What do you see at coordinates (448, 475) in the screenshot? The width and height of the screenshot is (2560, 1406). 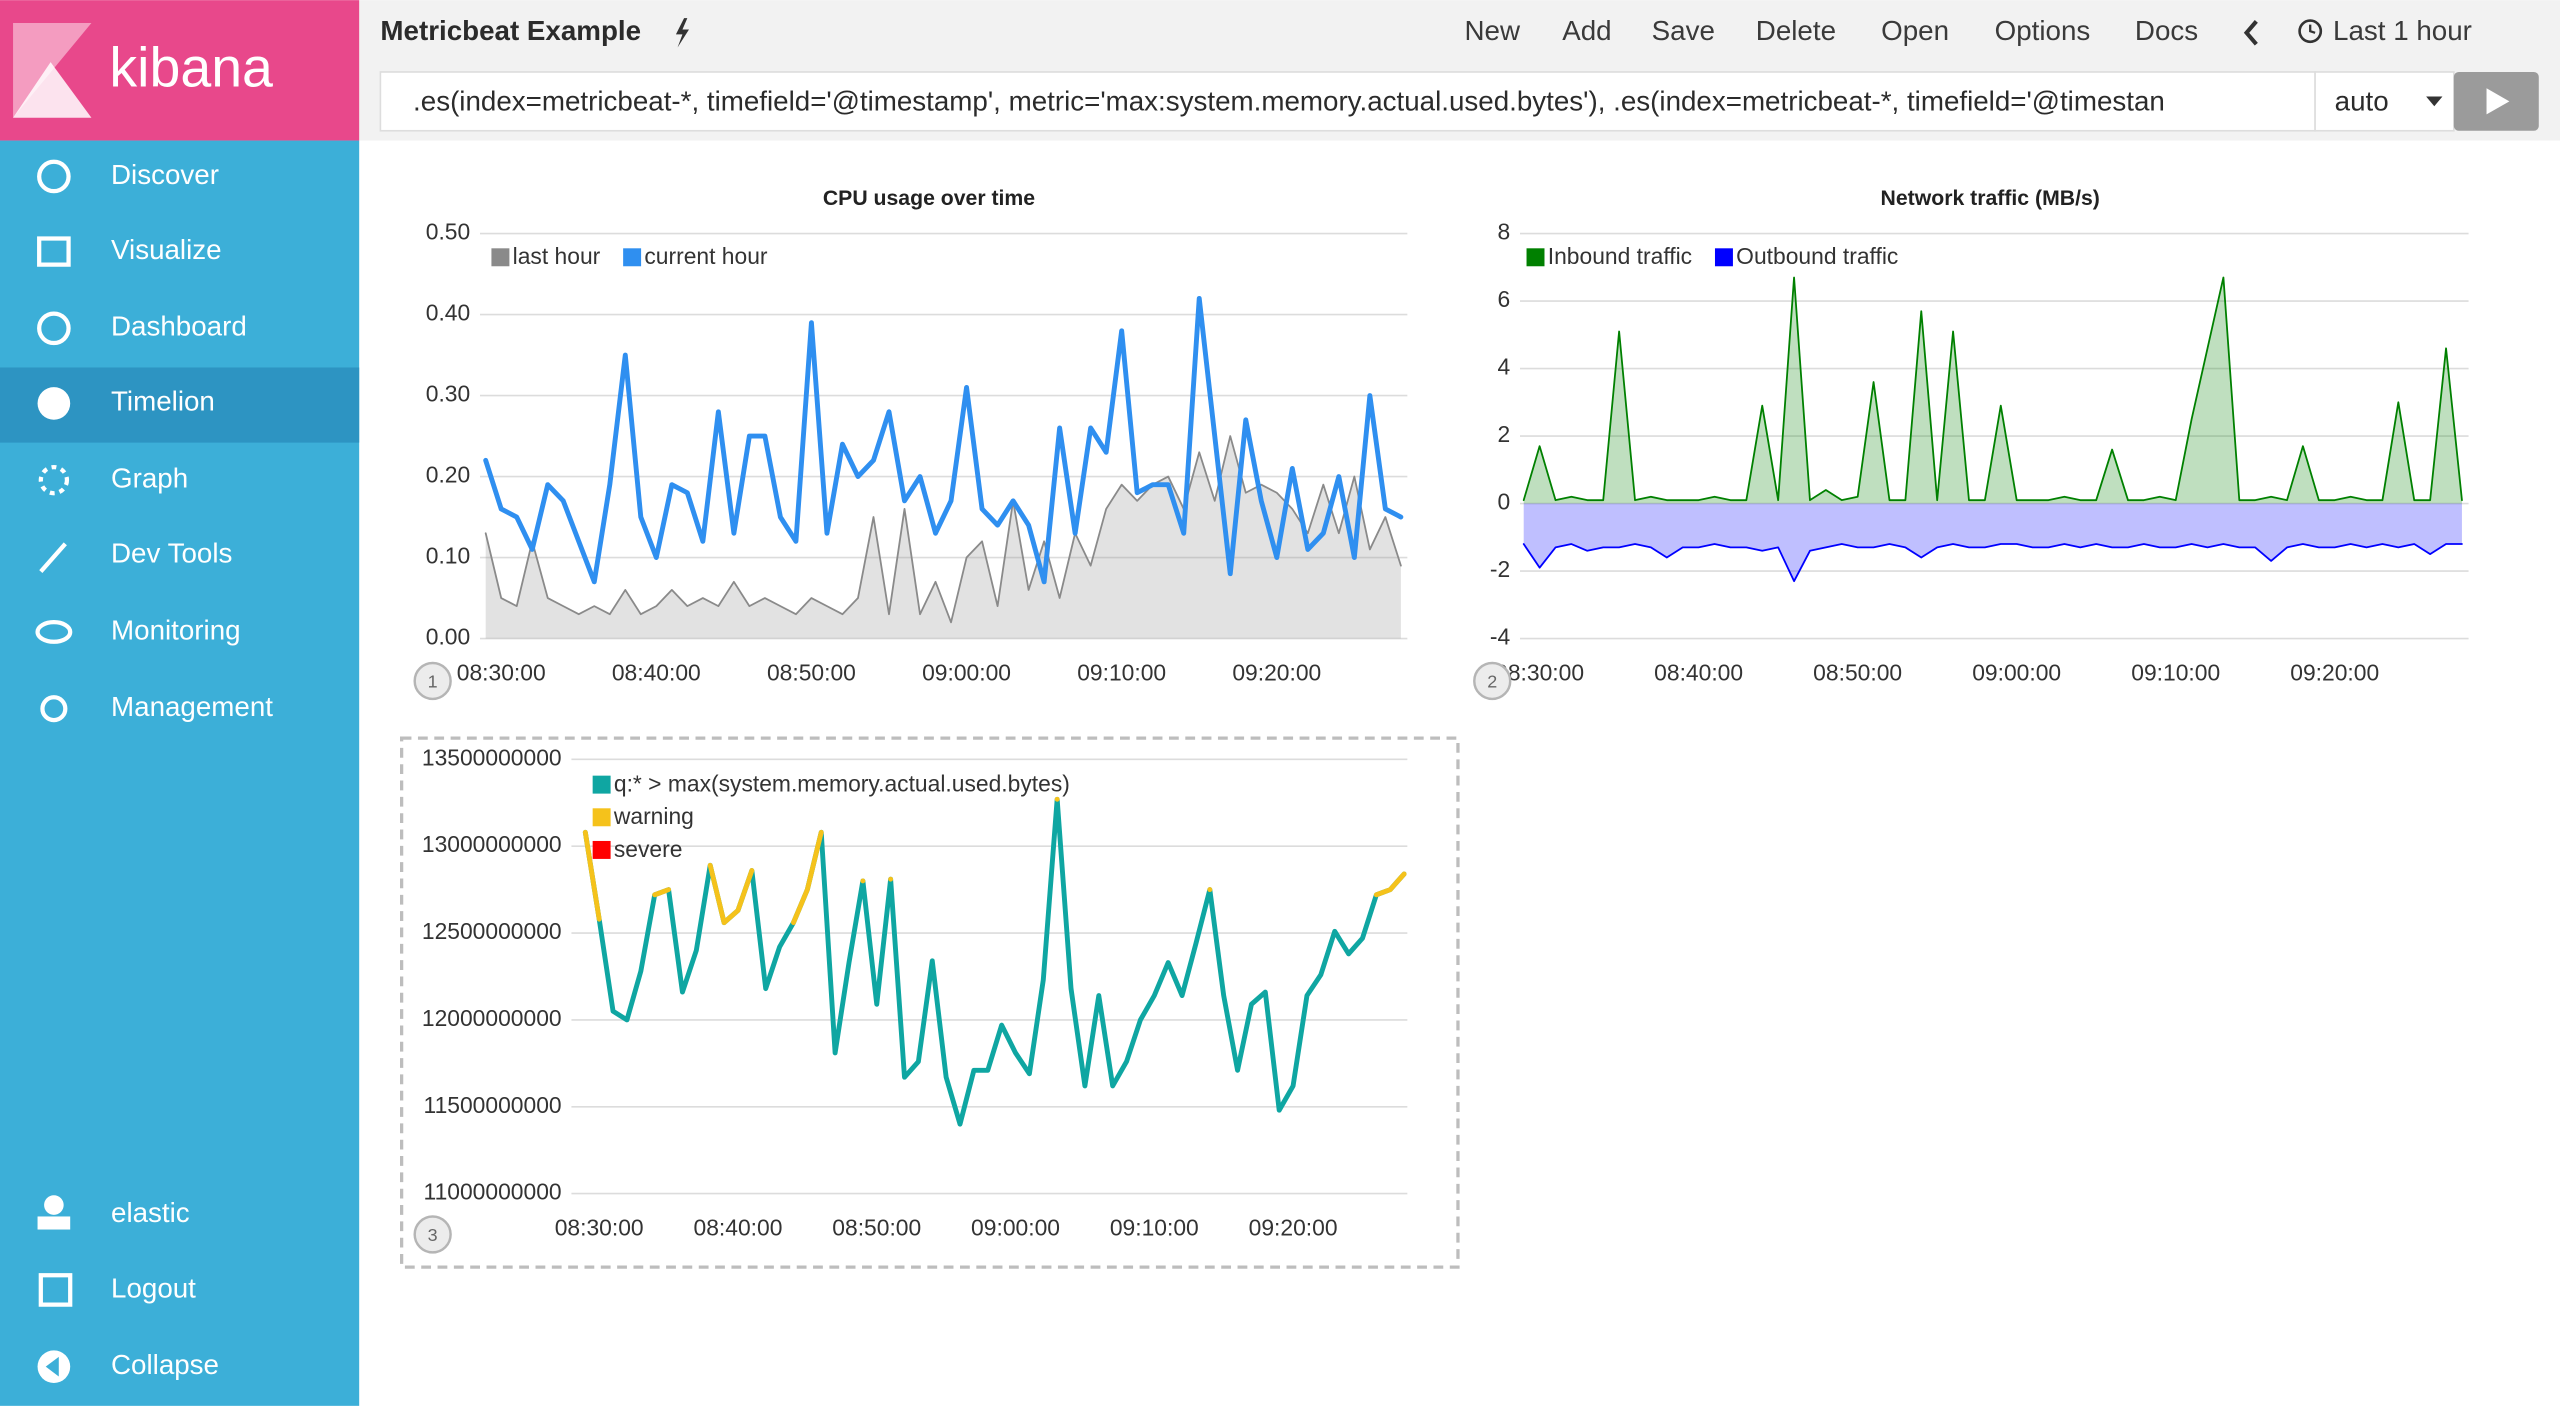 I see `y-tick-label: 0.20` at bounding box center [448, 475].